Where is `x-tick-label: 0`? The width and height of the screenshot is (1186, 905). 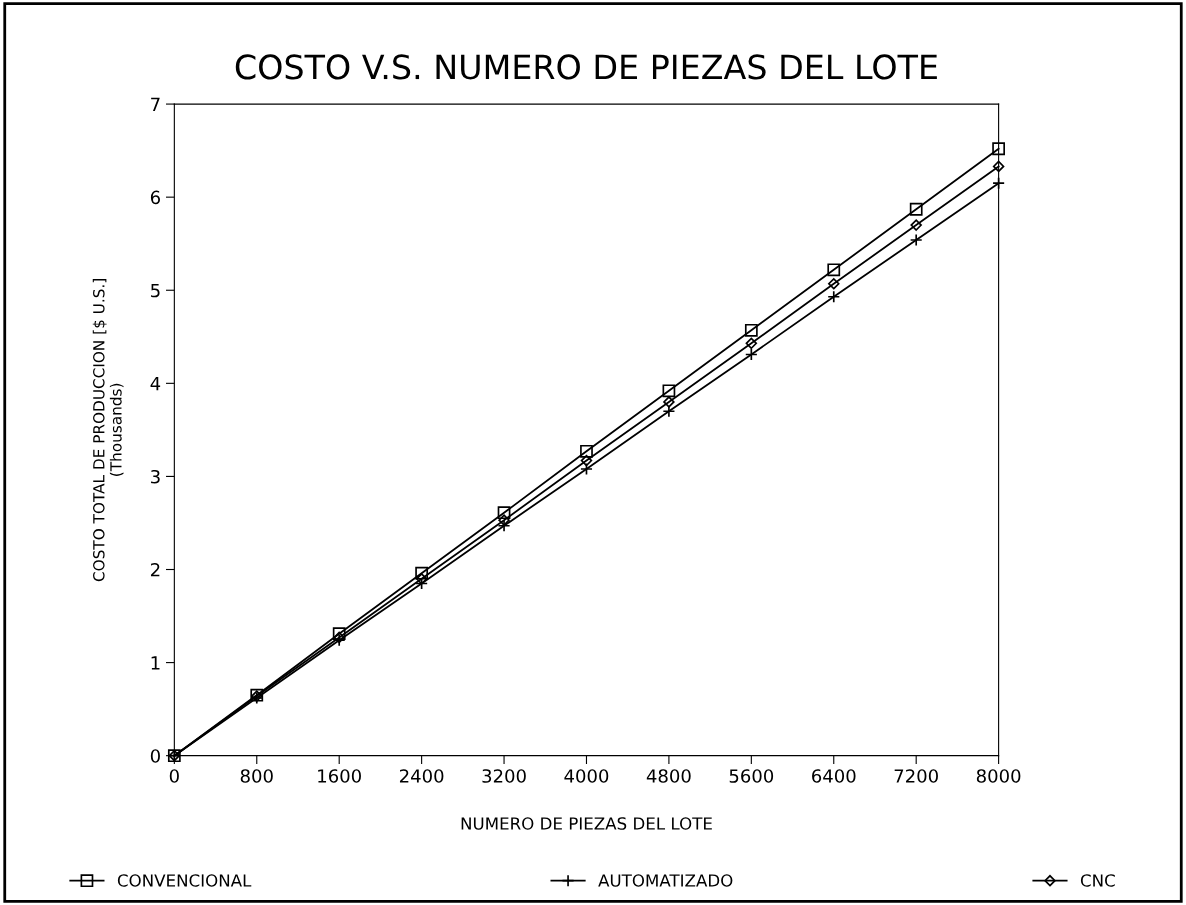
x-tick-label: 0 is located at coordinates (174, 776).